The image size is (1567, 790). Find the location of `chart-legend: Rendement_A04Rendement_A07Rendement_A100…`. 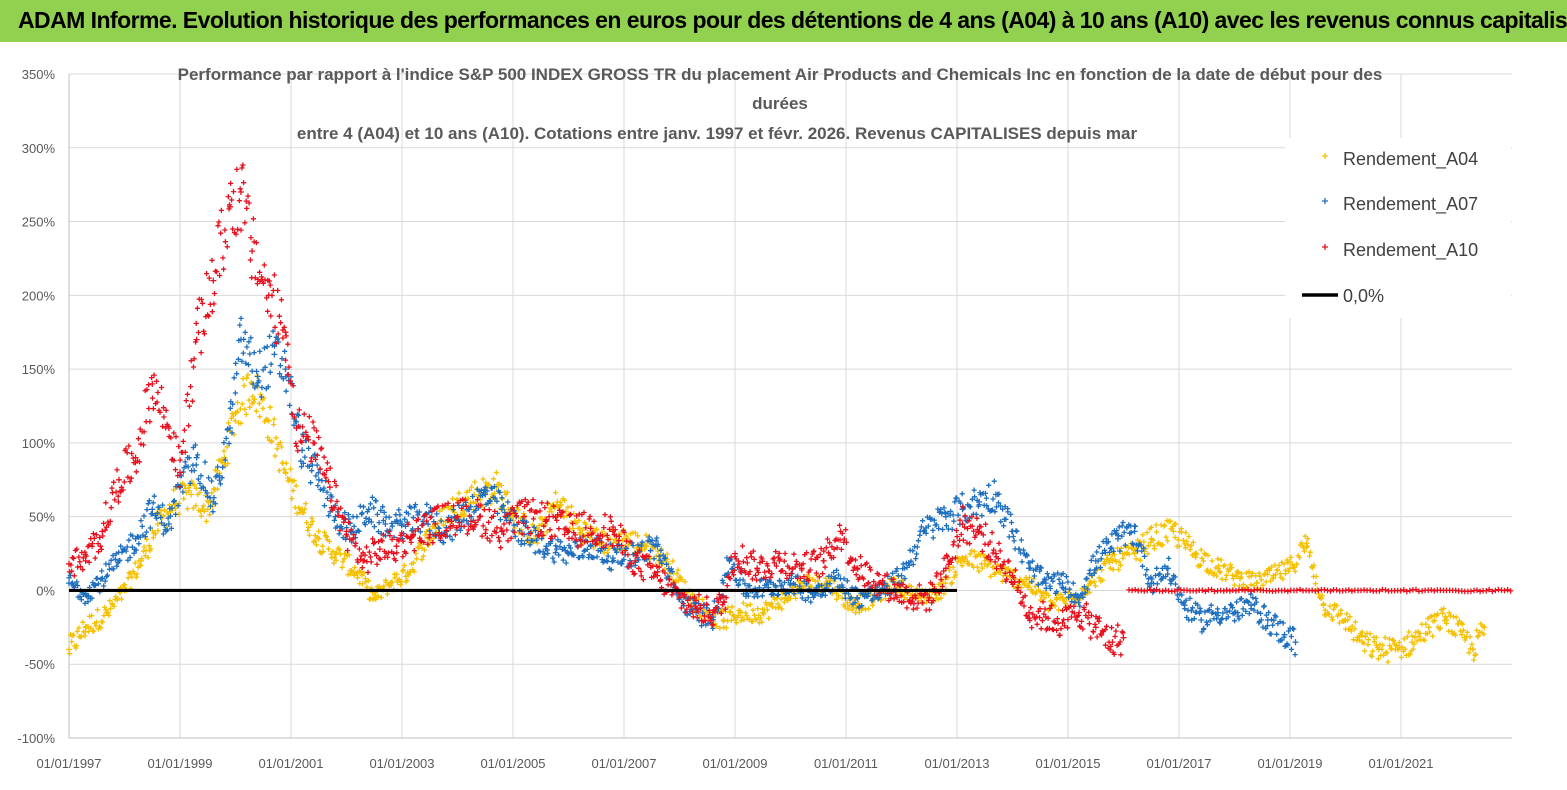

chart-legend: Rendement_A04Rendement_A07Rendement_A100… is located at coordinates (1398, 228).